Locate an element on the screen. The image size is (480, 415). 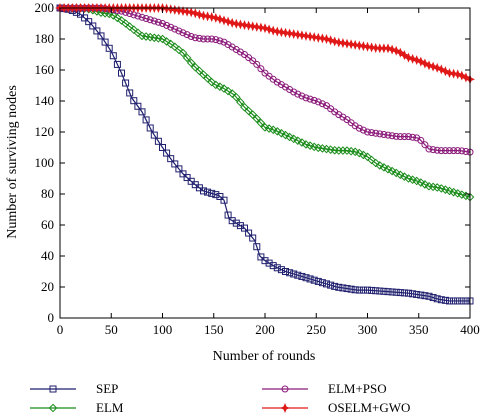
x-tick-label: 350 is located at coordinates (419, 329).